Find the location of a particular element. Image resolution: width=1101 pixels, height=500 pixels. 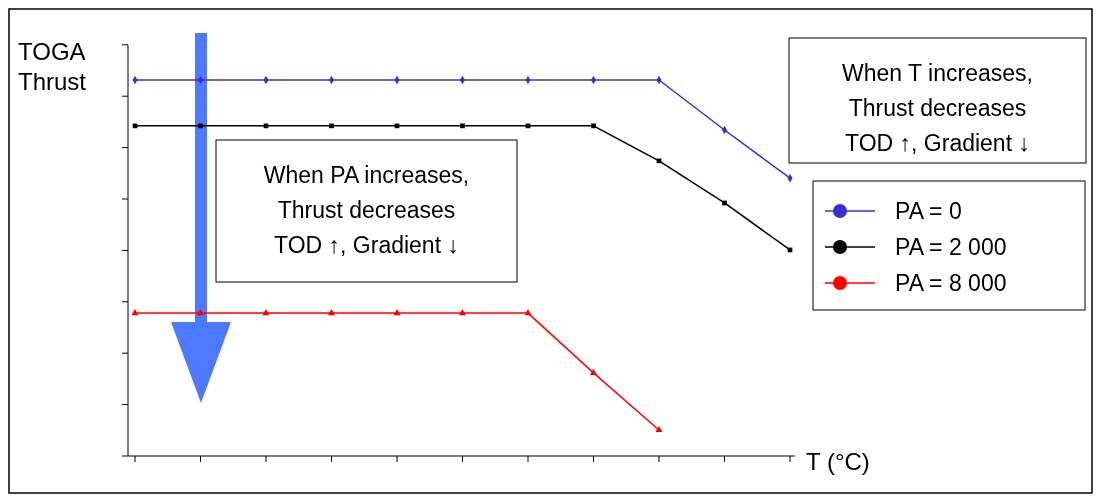

legend-label: PA = 8 000 is located at coordinates (951, 283).